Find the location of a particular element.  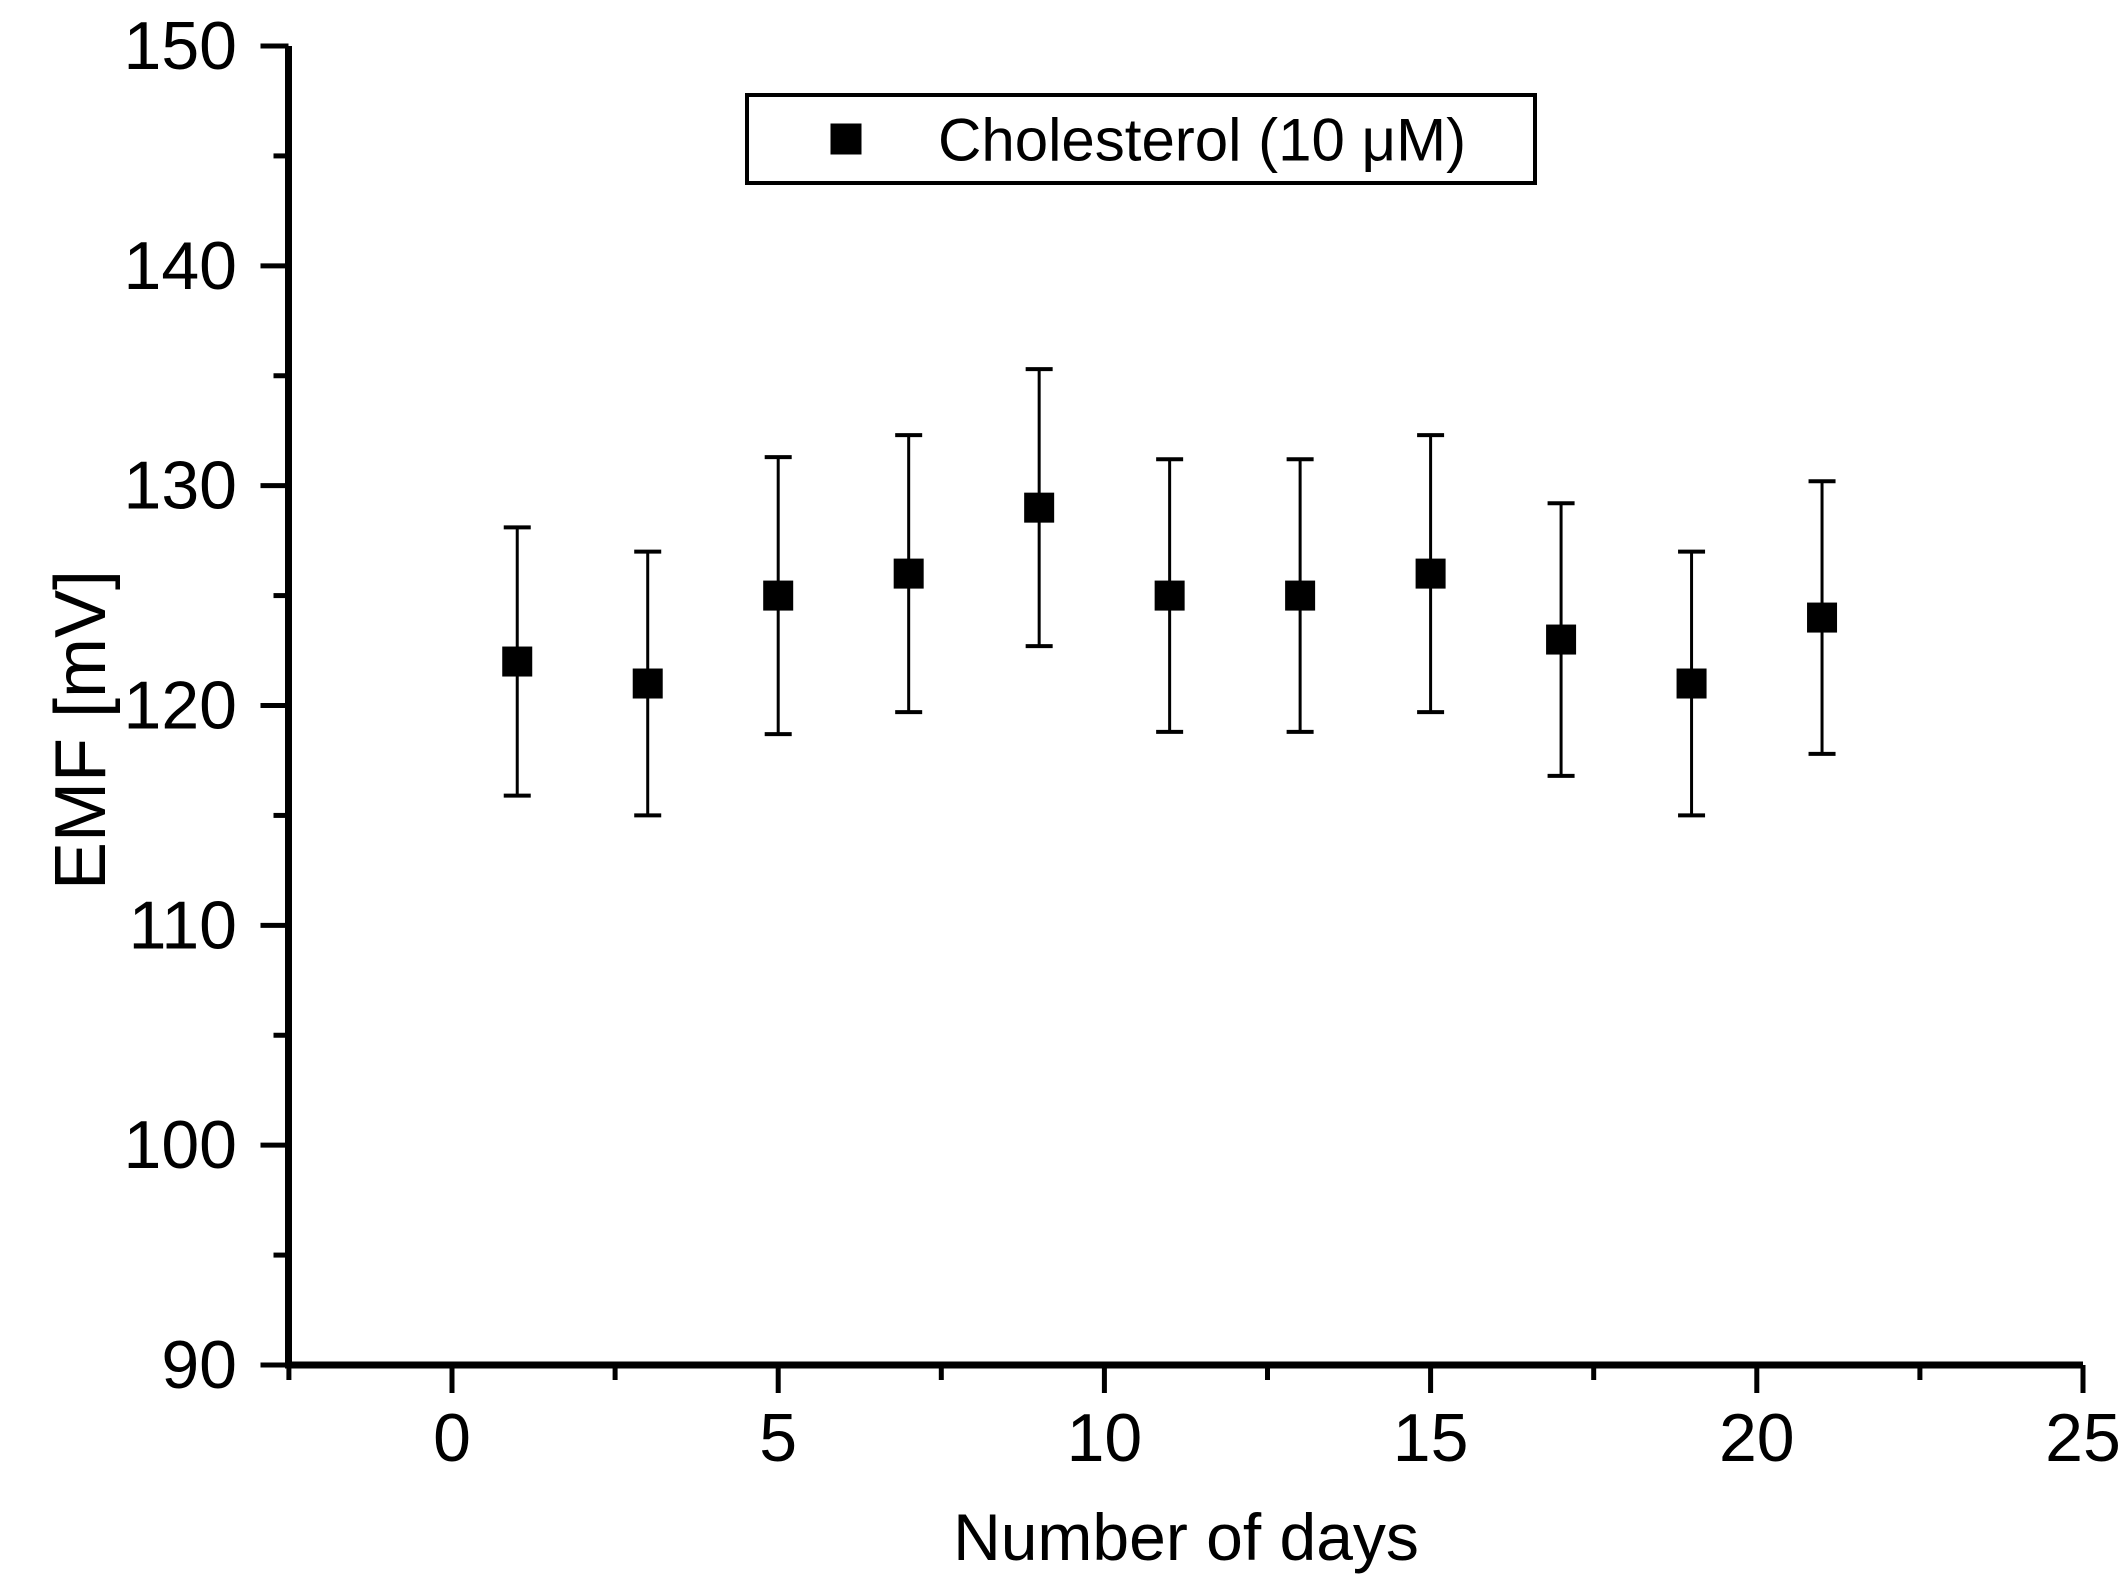

y-tick-label: 100 is located at coordinates (180, 1145).